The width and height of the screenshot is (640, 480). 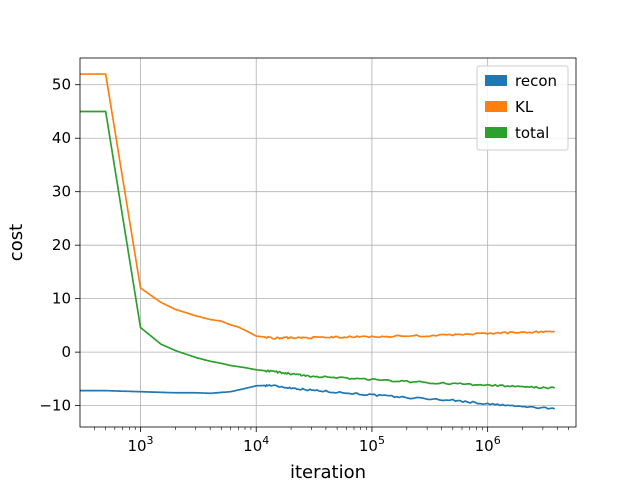 What do you see at coordinates (16, 242) in the screenshot?
I see `y-axis-label: cost` at bounding box center [16, 242].